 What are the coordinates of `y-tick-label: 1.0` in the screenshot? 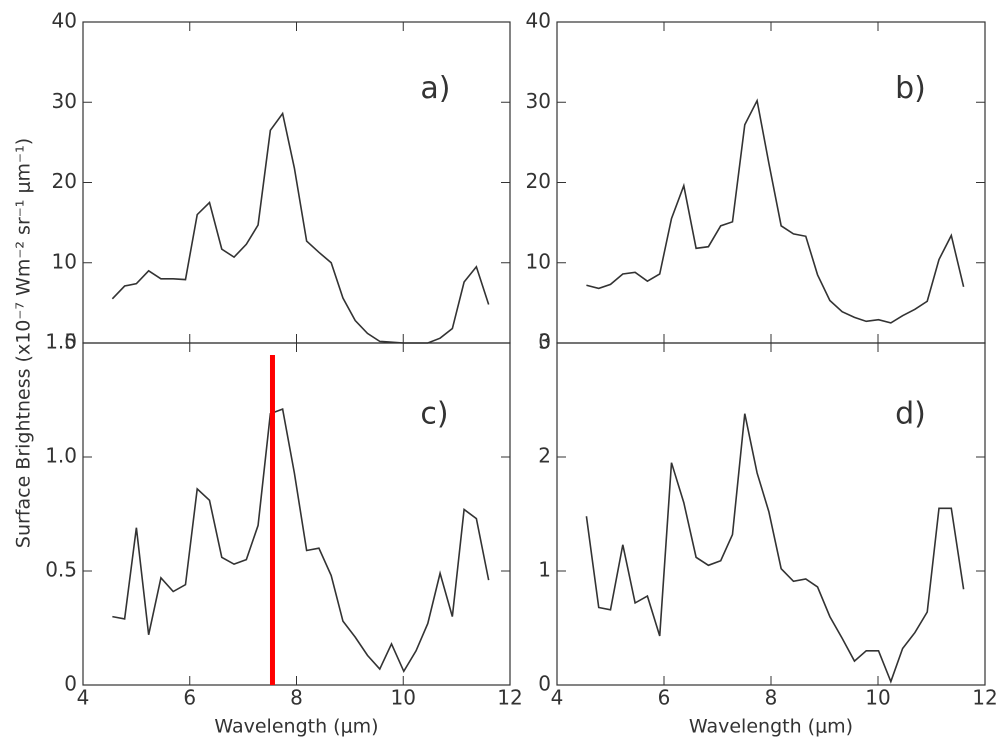 It's located at (61, 456).